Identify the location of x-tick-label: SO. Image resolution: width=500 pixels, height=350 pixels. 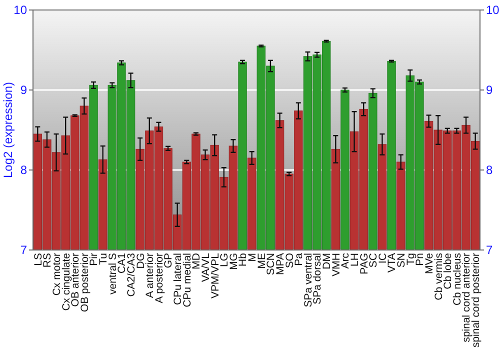
(290, 260).